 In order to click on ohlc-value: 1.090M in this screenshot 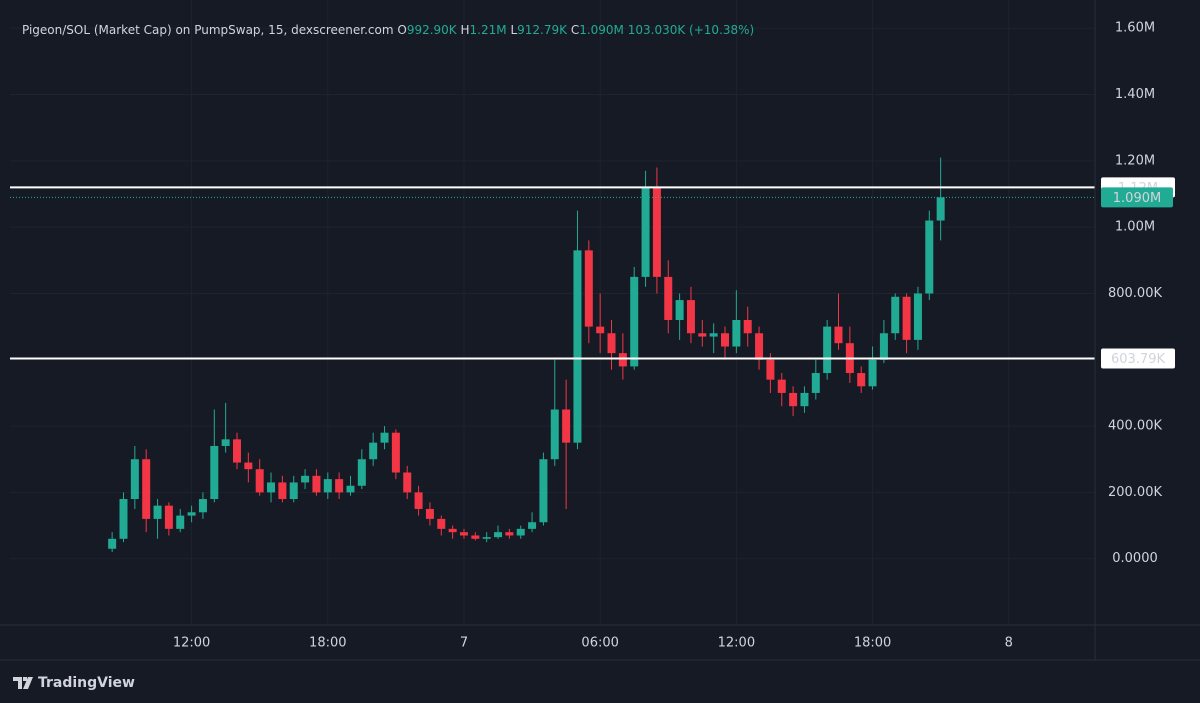, I will do `click(601, 30)`.